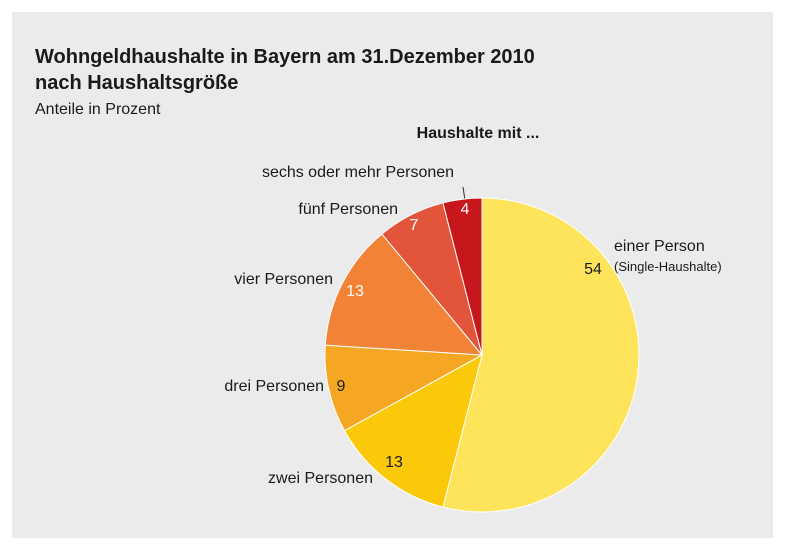  I want to click on value-label: 4, so click(465, 209).